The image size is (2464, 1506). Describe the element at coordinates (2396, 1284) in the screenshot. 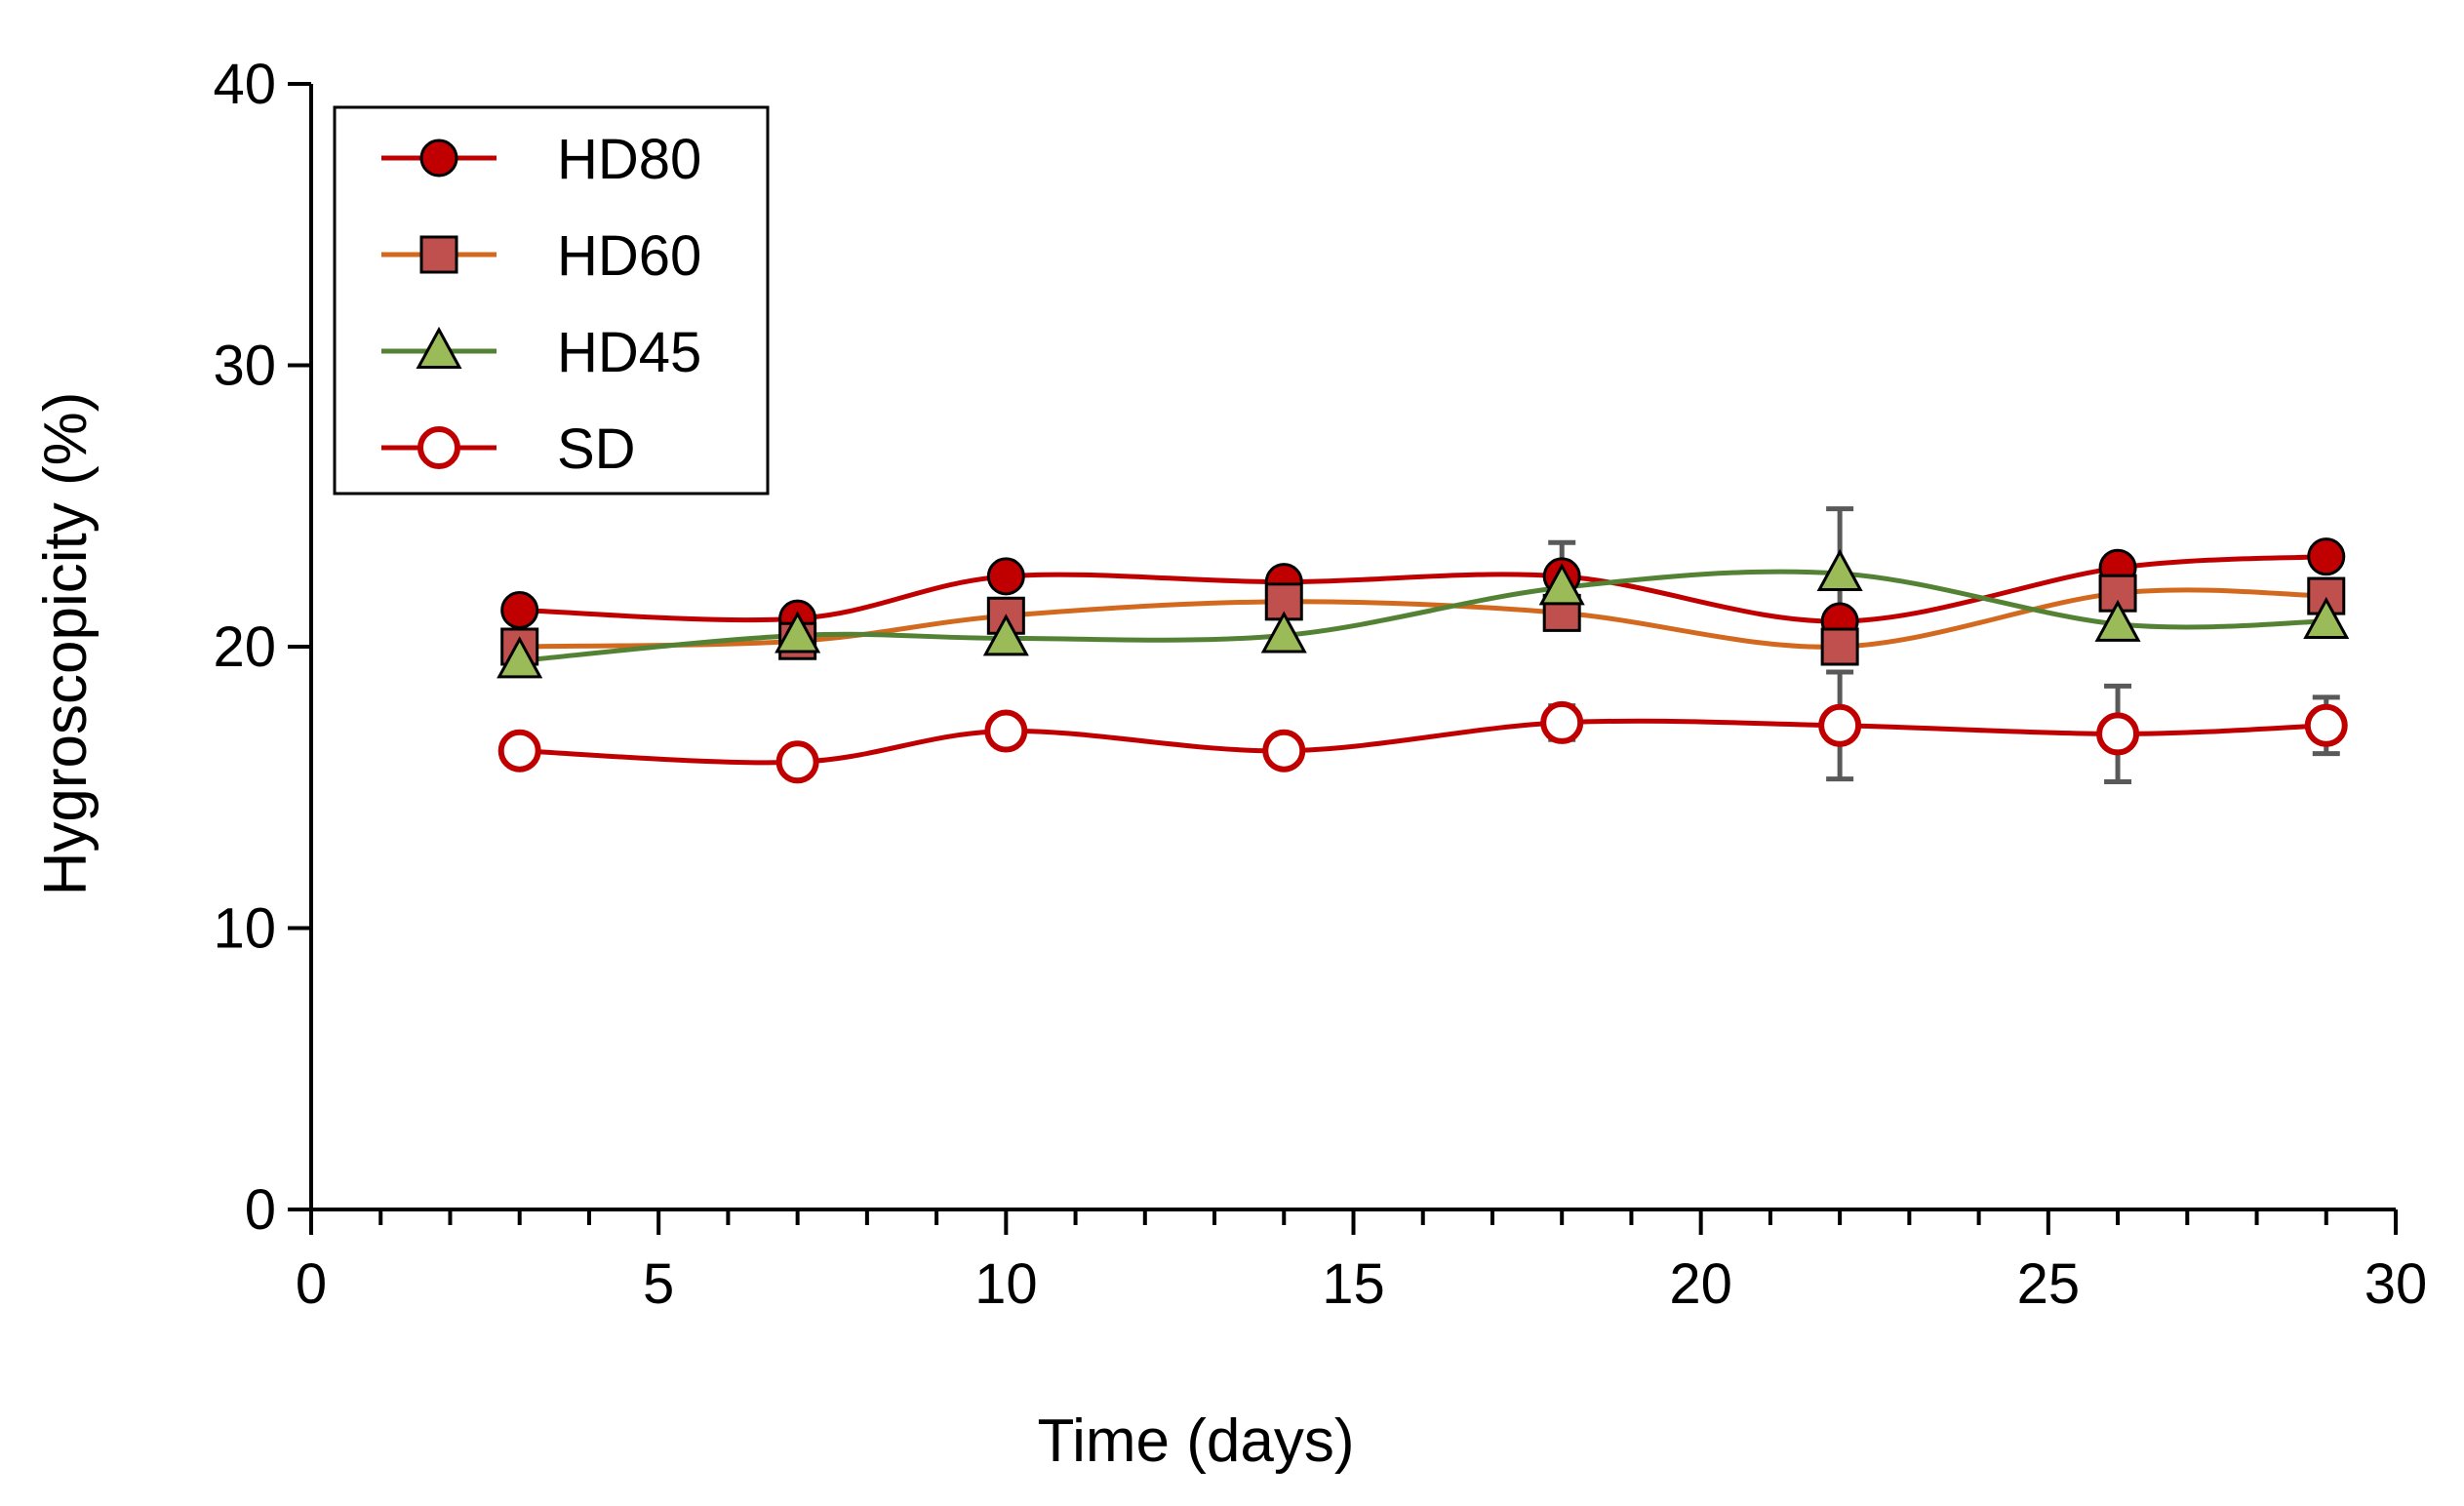

I see `x-tick-label: 30` at that location.